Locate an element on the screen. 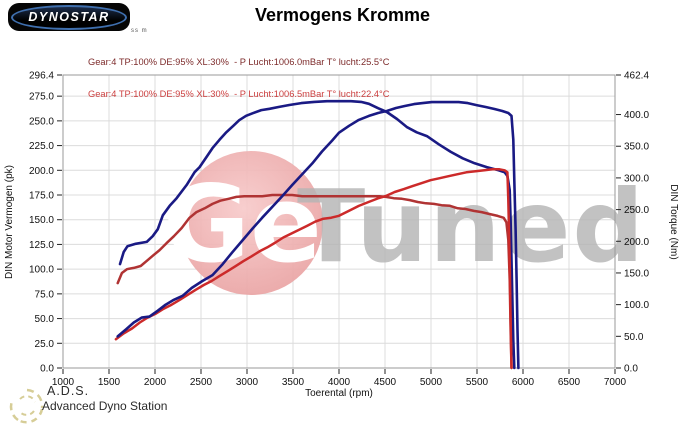 Image resolution: width=685 pixels, height=428 pixels. ads-brand-name: Advanced Dyno Station is located at coordinates (105, 406).